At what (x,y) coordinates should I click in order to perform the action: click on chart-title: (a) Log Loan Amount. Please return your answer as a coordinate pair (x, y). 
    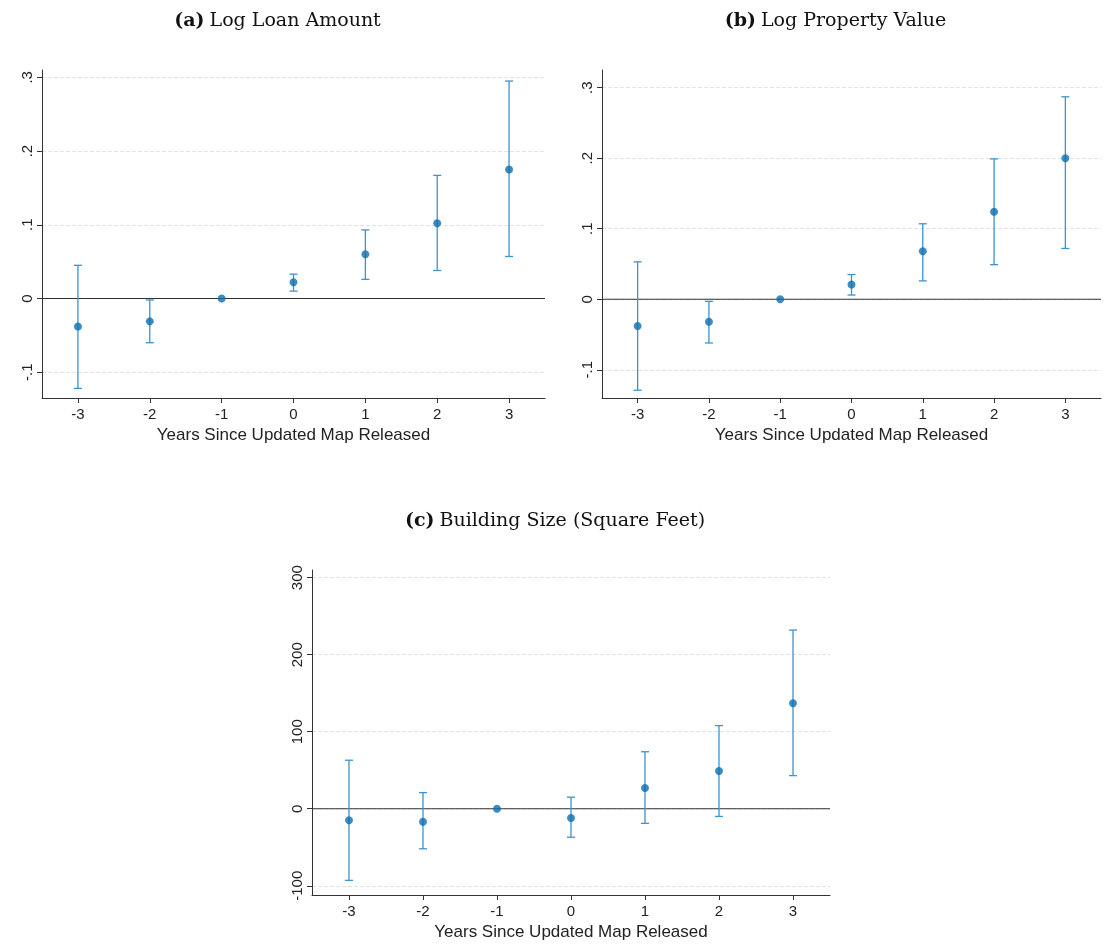
    Looking at the image, I should click on (278, 18).